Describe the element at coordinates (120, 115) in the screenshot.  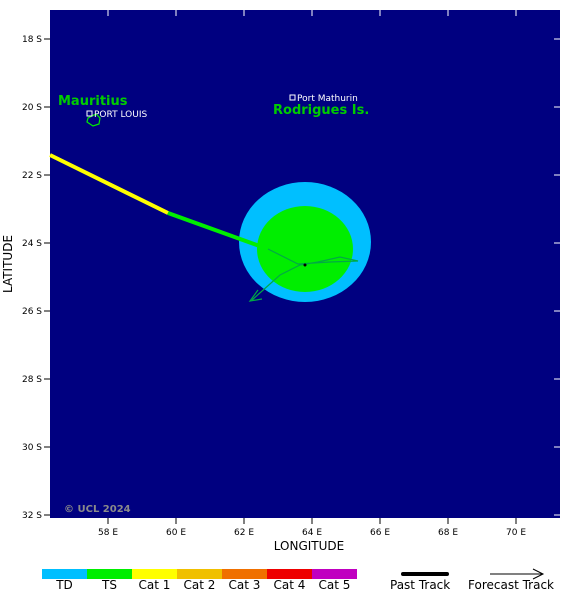
I see `port-louis-label: PORT LOUIS` at that location.